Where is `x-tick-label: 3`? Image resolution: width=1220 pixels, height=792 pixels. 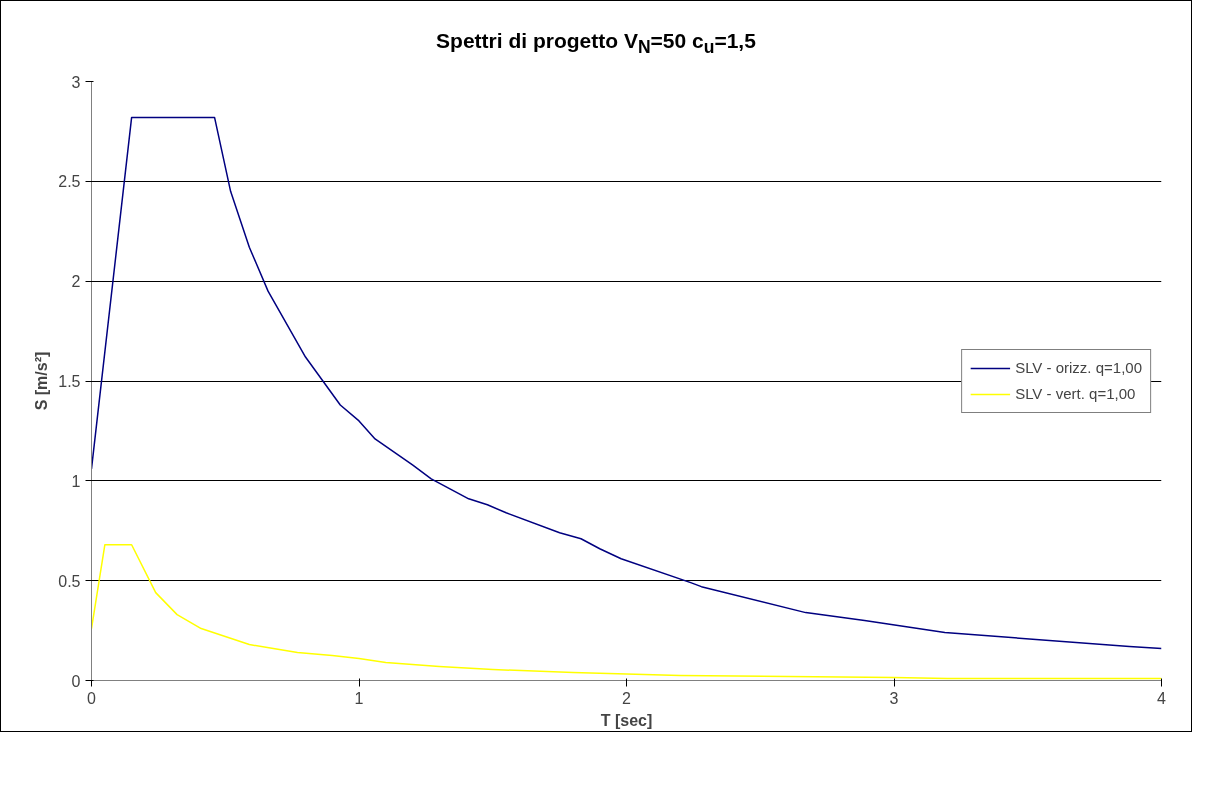
x-tick-label: 3 is located at coordinates (894, 698).